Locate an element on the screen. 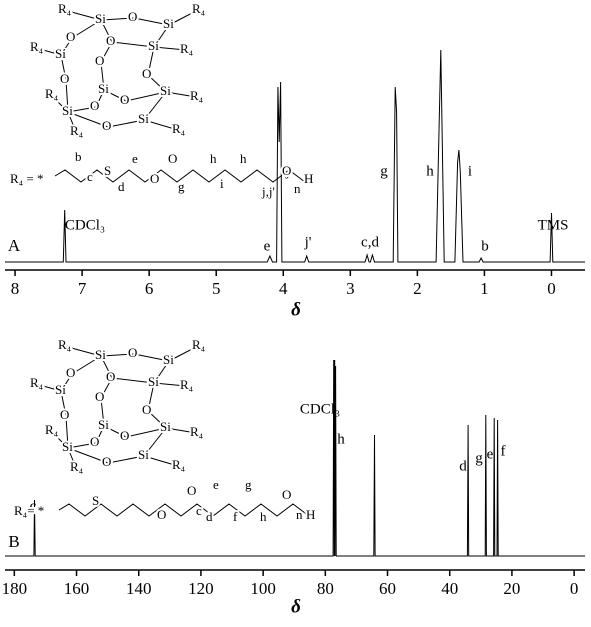  formula-text: R₄ = * is located at coordinates (27, 178).